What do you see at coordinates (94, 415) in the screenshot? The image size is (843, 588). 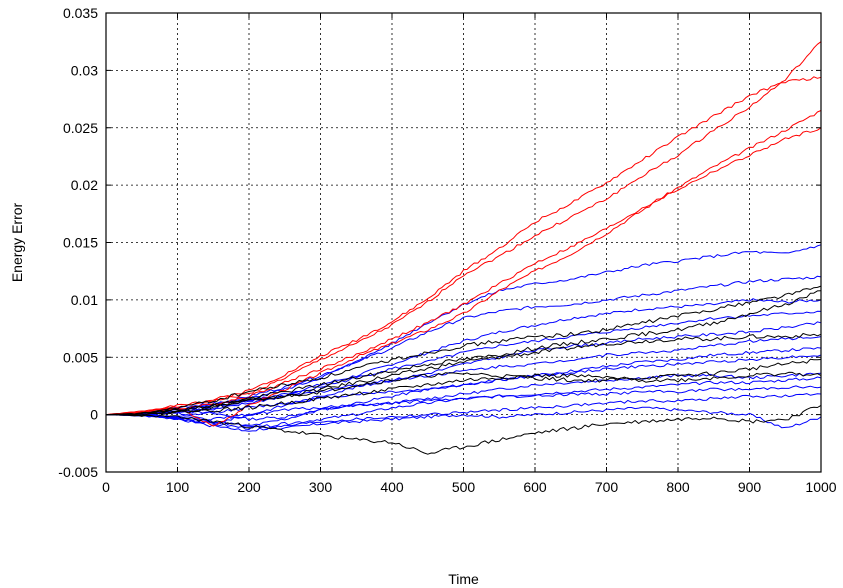 I see `y-tick-label: 0` at bounding box center [94, 415].